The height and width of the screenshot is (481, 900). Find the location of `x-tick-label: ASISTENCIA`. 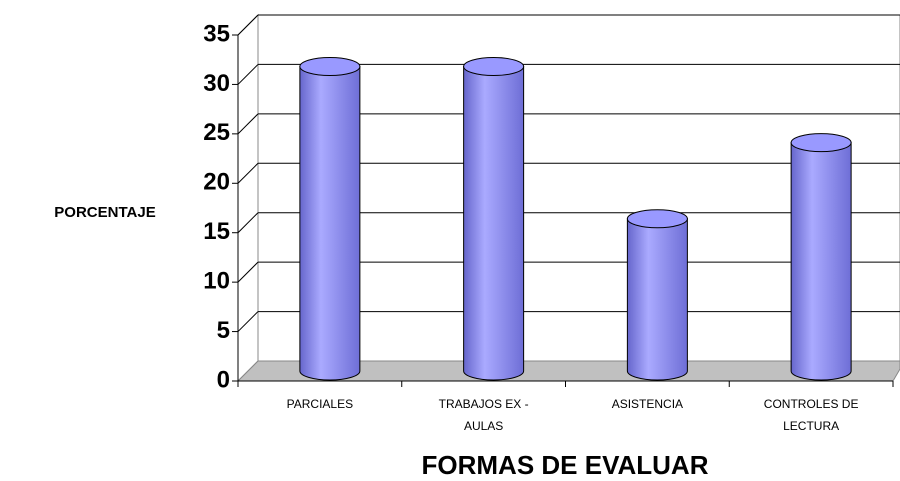

x-tick-label: ASISTENCIA is located at coordinates (647, 404).